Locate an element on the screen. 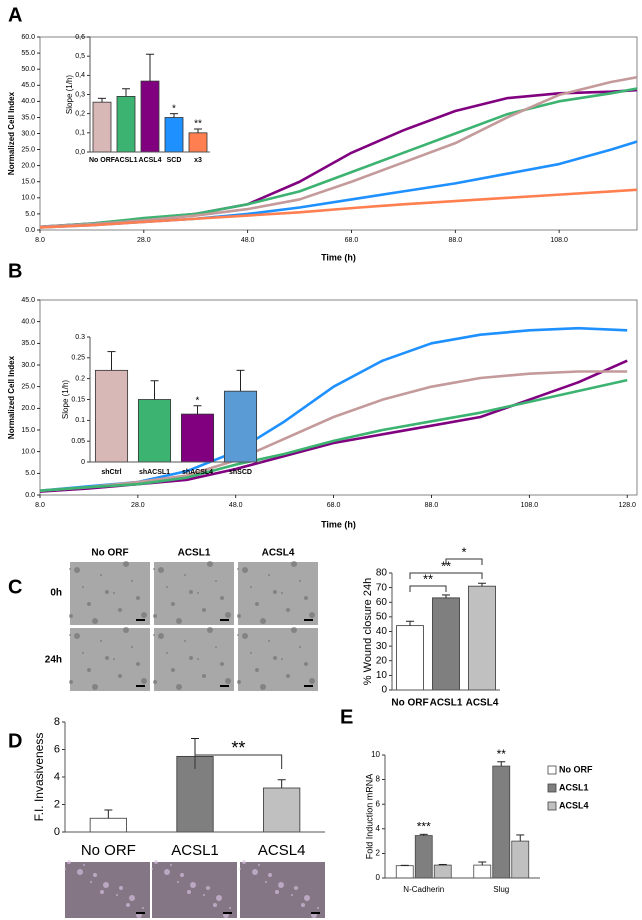  y-tick-label: 45.0 is located at coordinates (28, 85).